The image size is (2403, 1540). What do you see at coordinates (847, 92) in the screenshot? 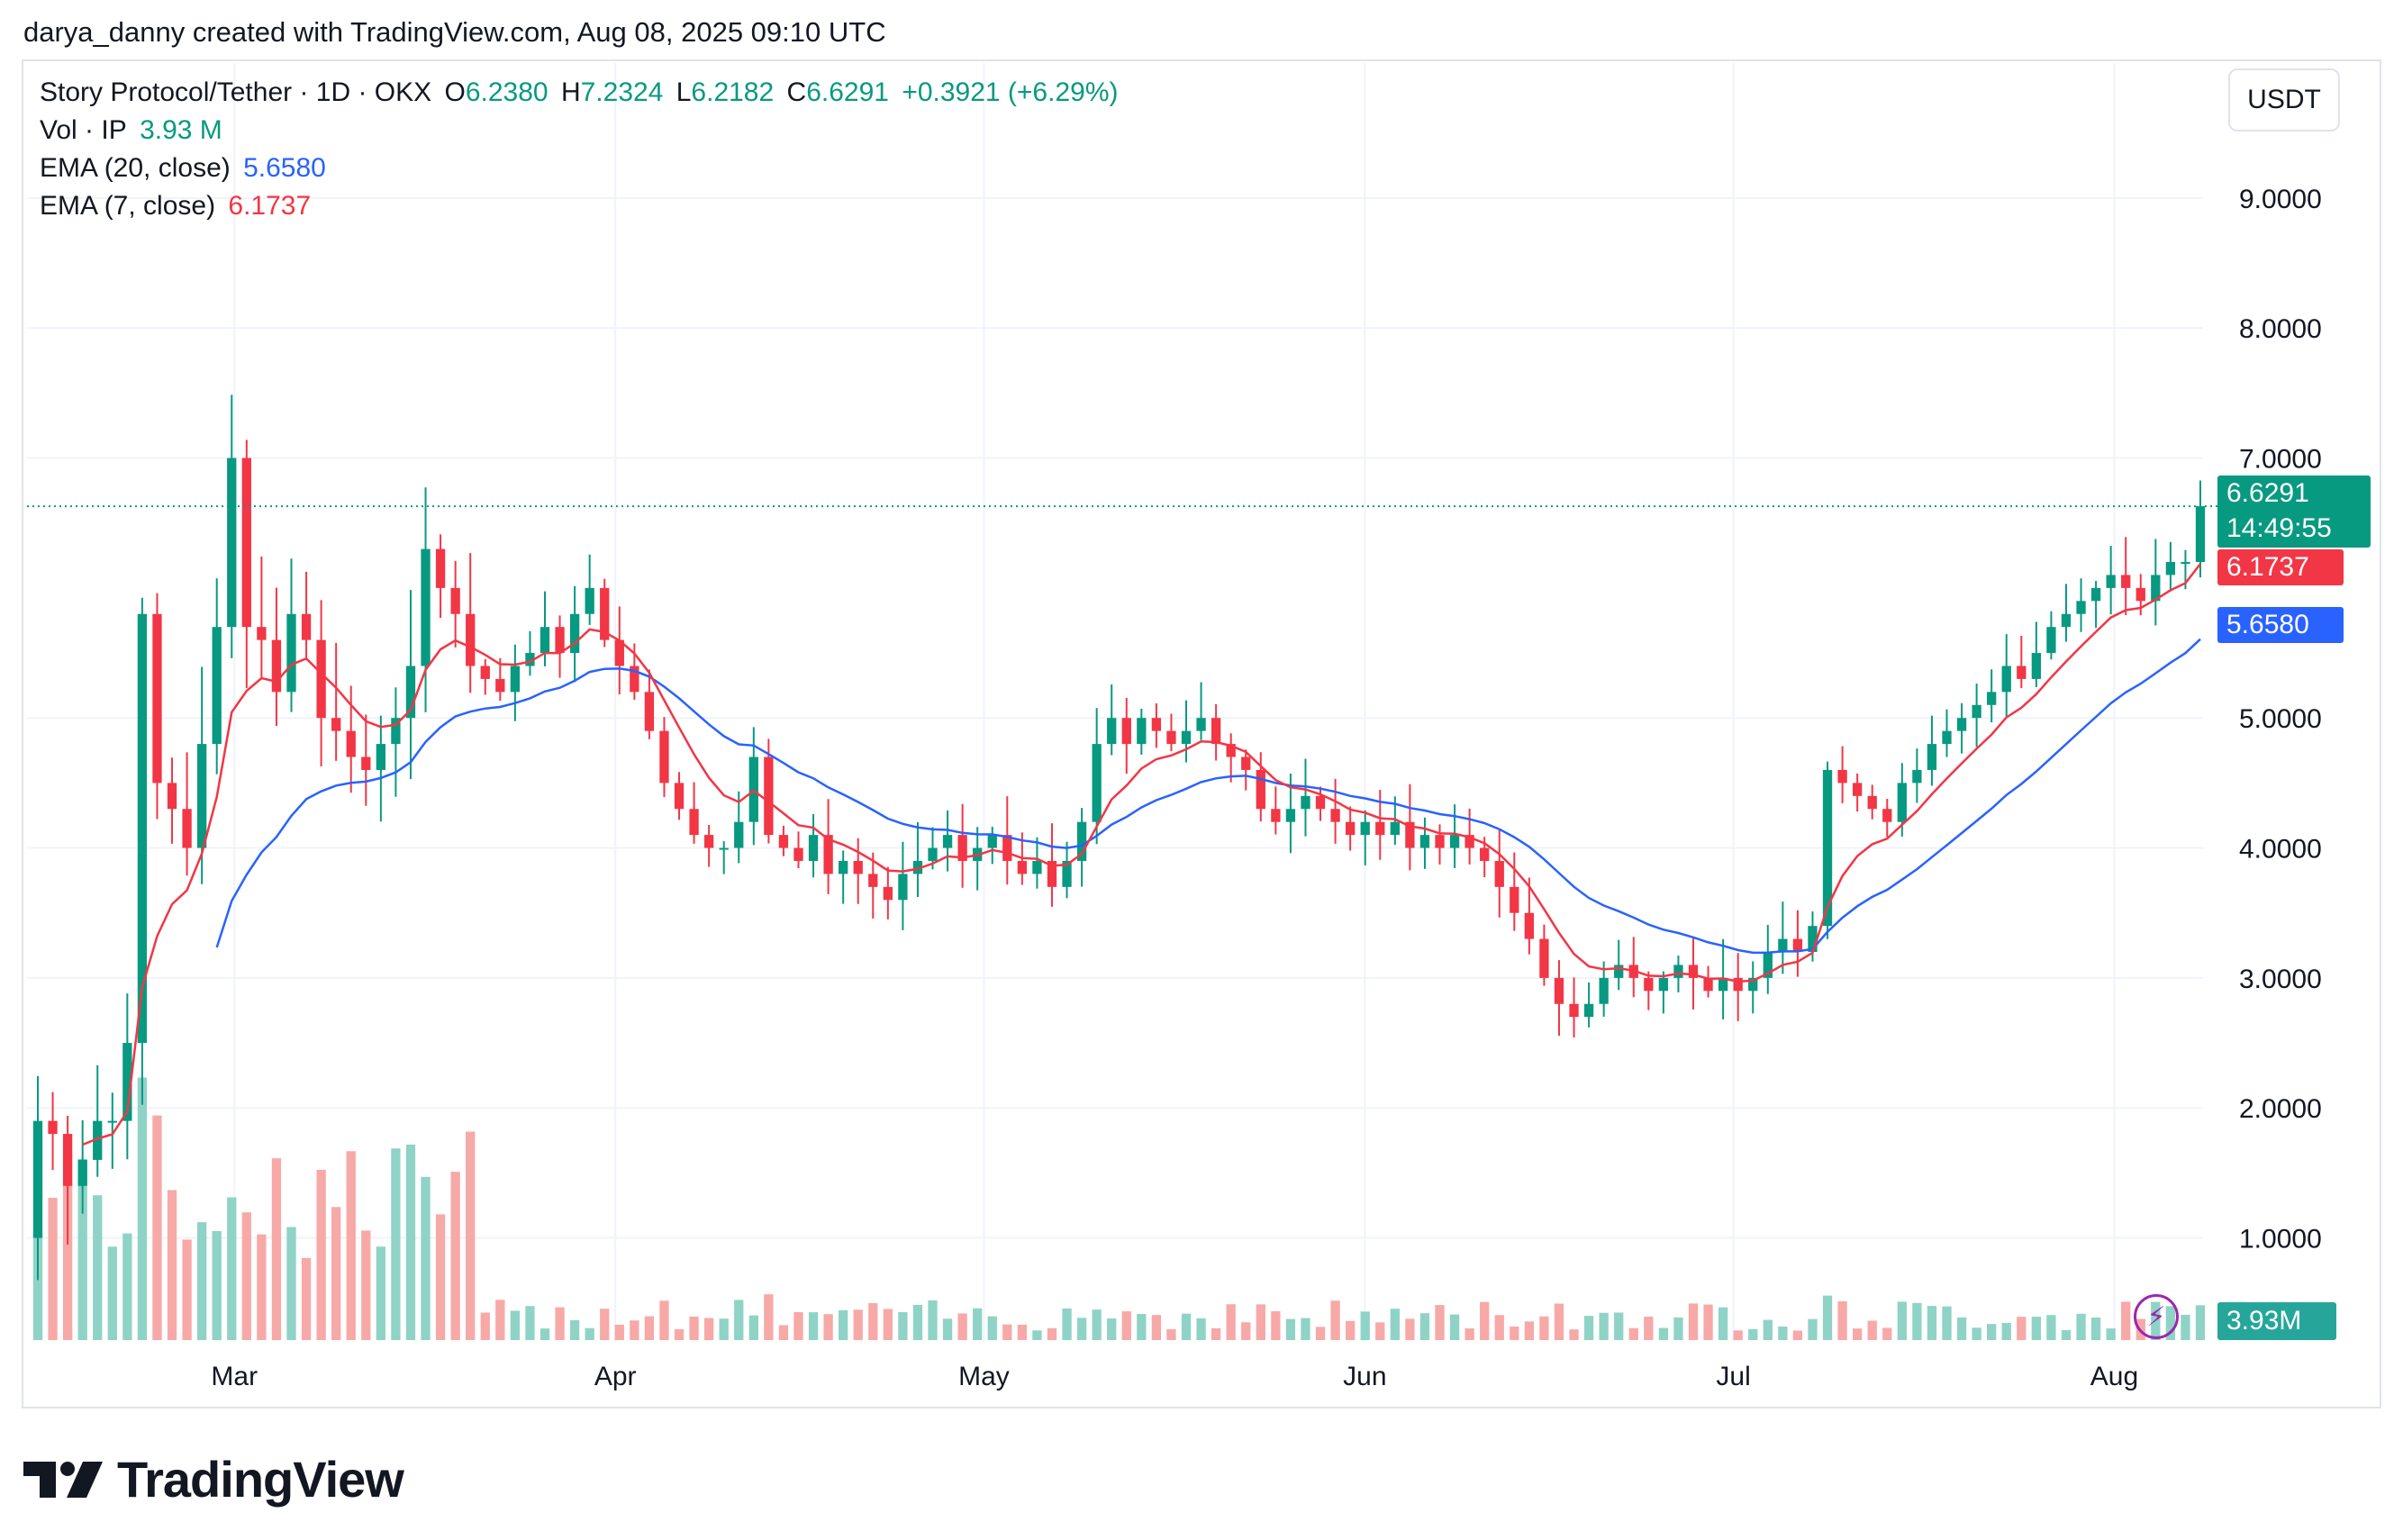
I see `close-value: 6.6291` at bounding box center [847, 92].